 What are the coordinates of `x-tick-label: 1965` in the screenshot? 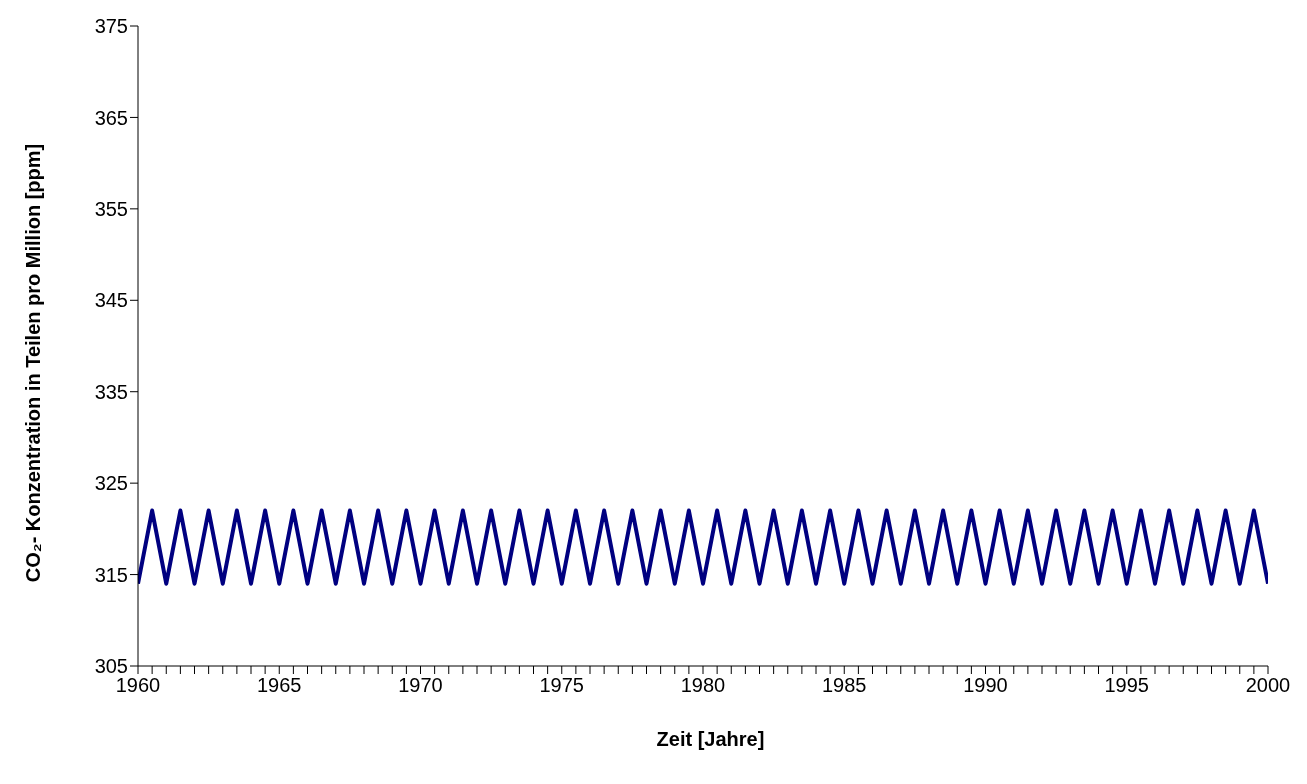 It's located at (279, 685).